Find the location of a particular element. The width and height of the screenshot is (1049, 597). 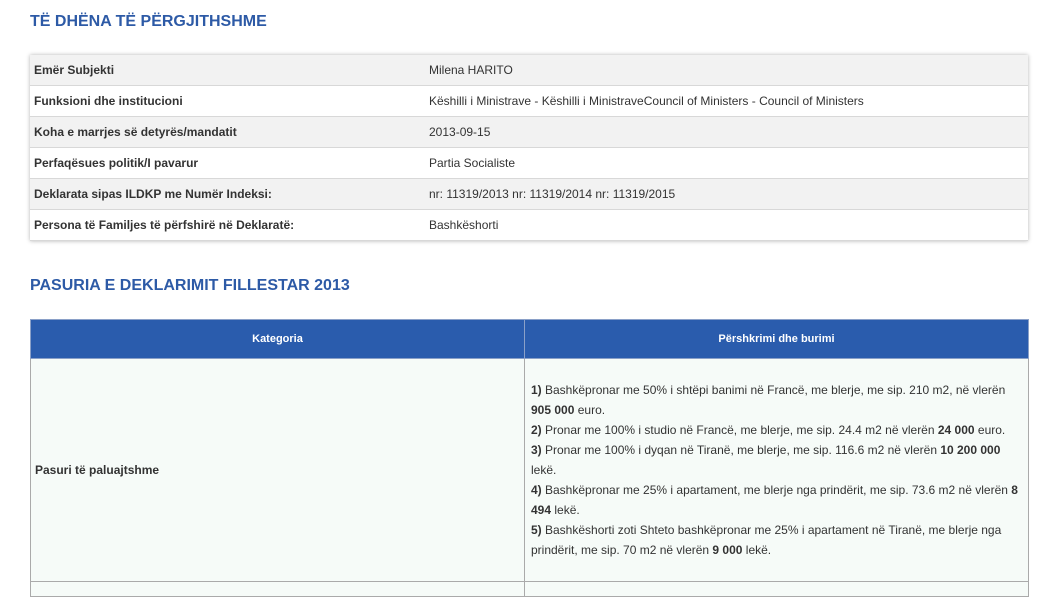

asset-item-emphasis: 3) is located at coordinates (536, 450).